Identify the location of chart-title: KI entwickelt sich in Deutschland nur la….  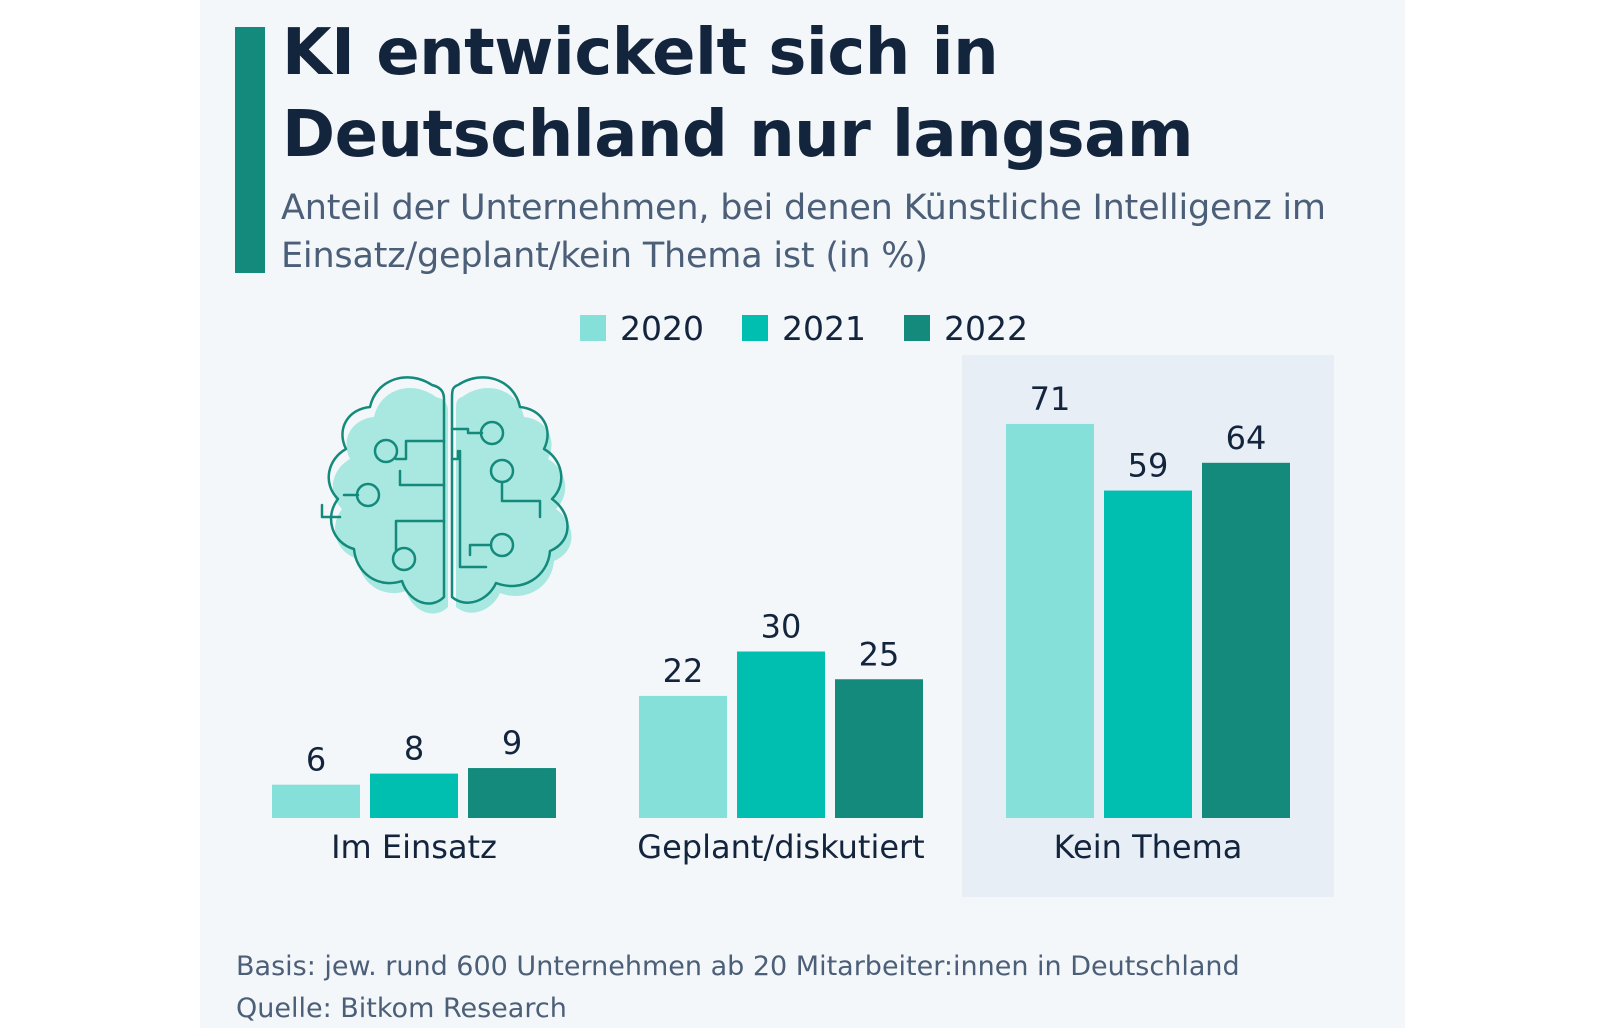
(738, 94).